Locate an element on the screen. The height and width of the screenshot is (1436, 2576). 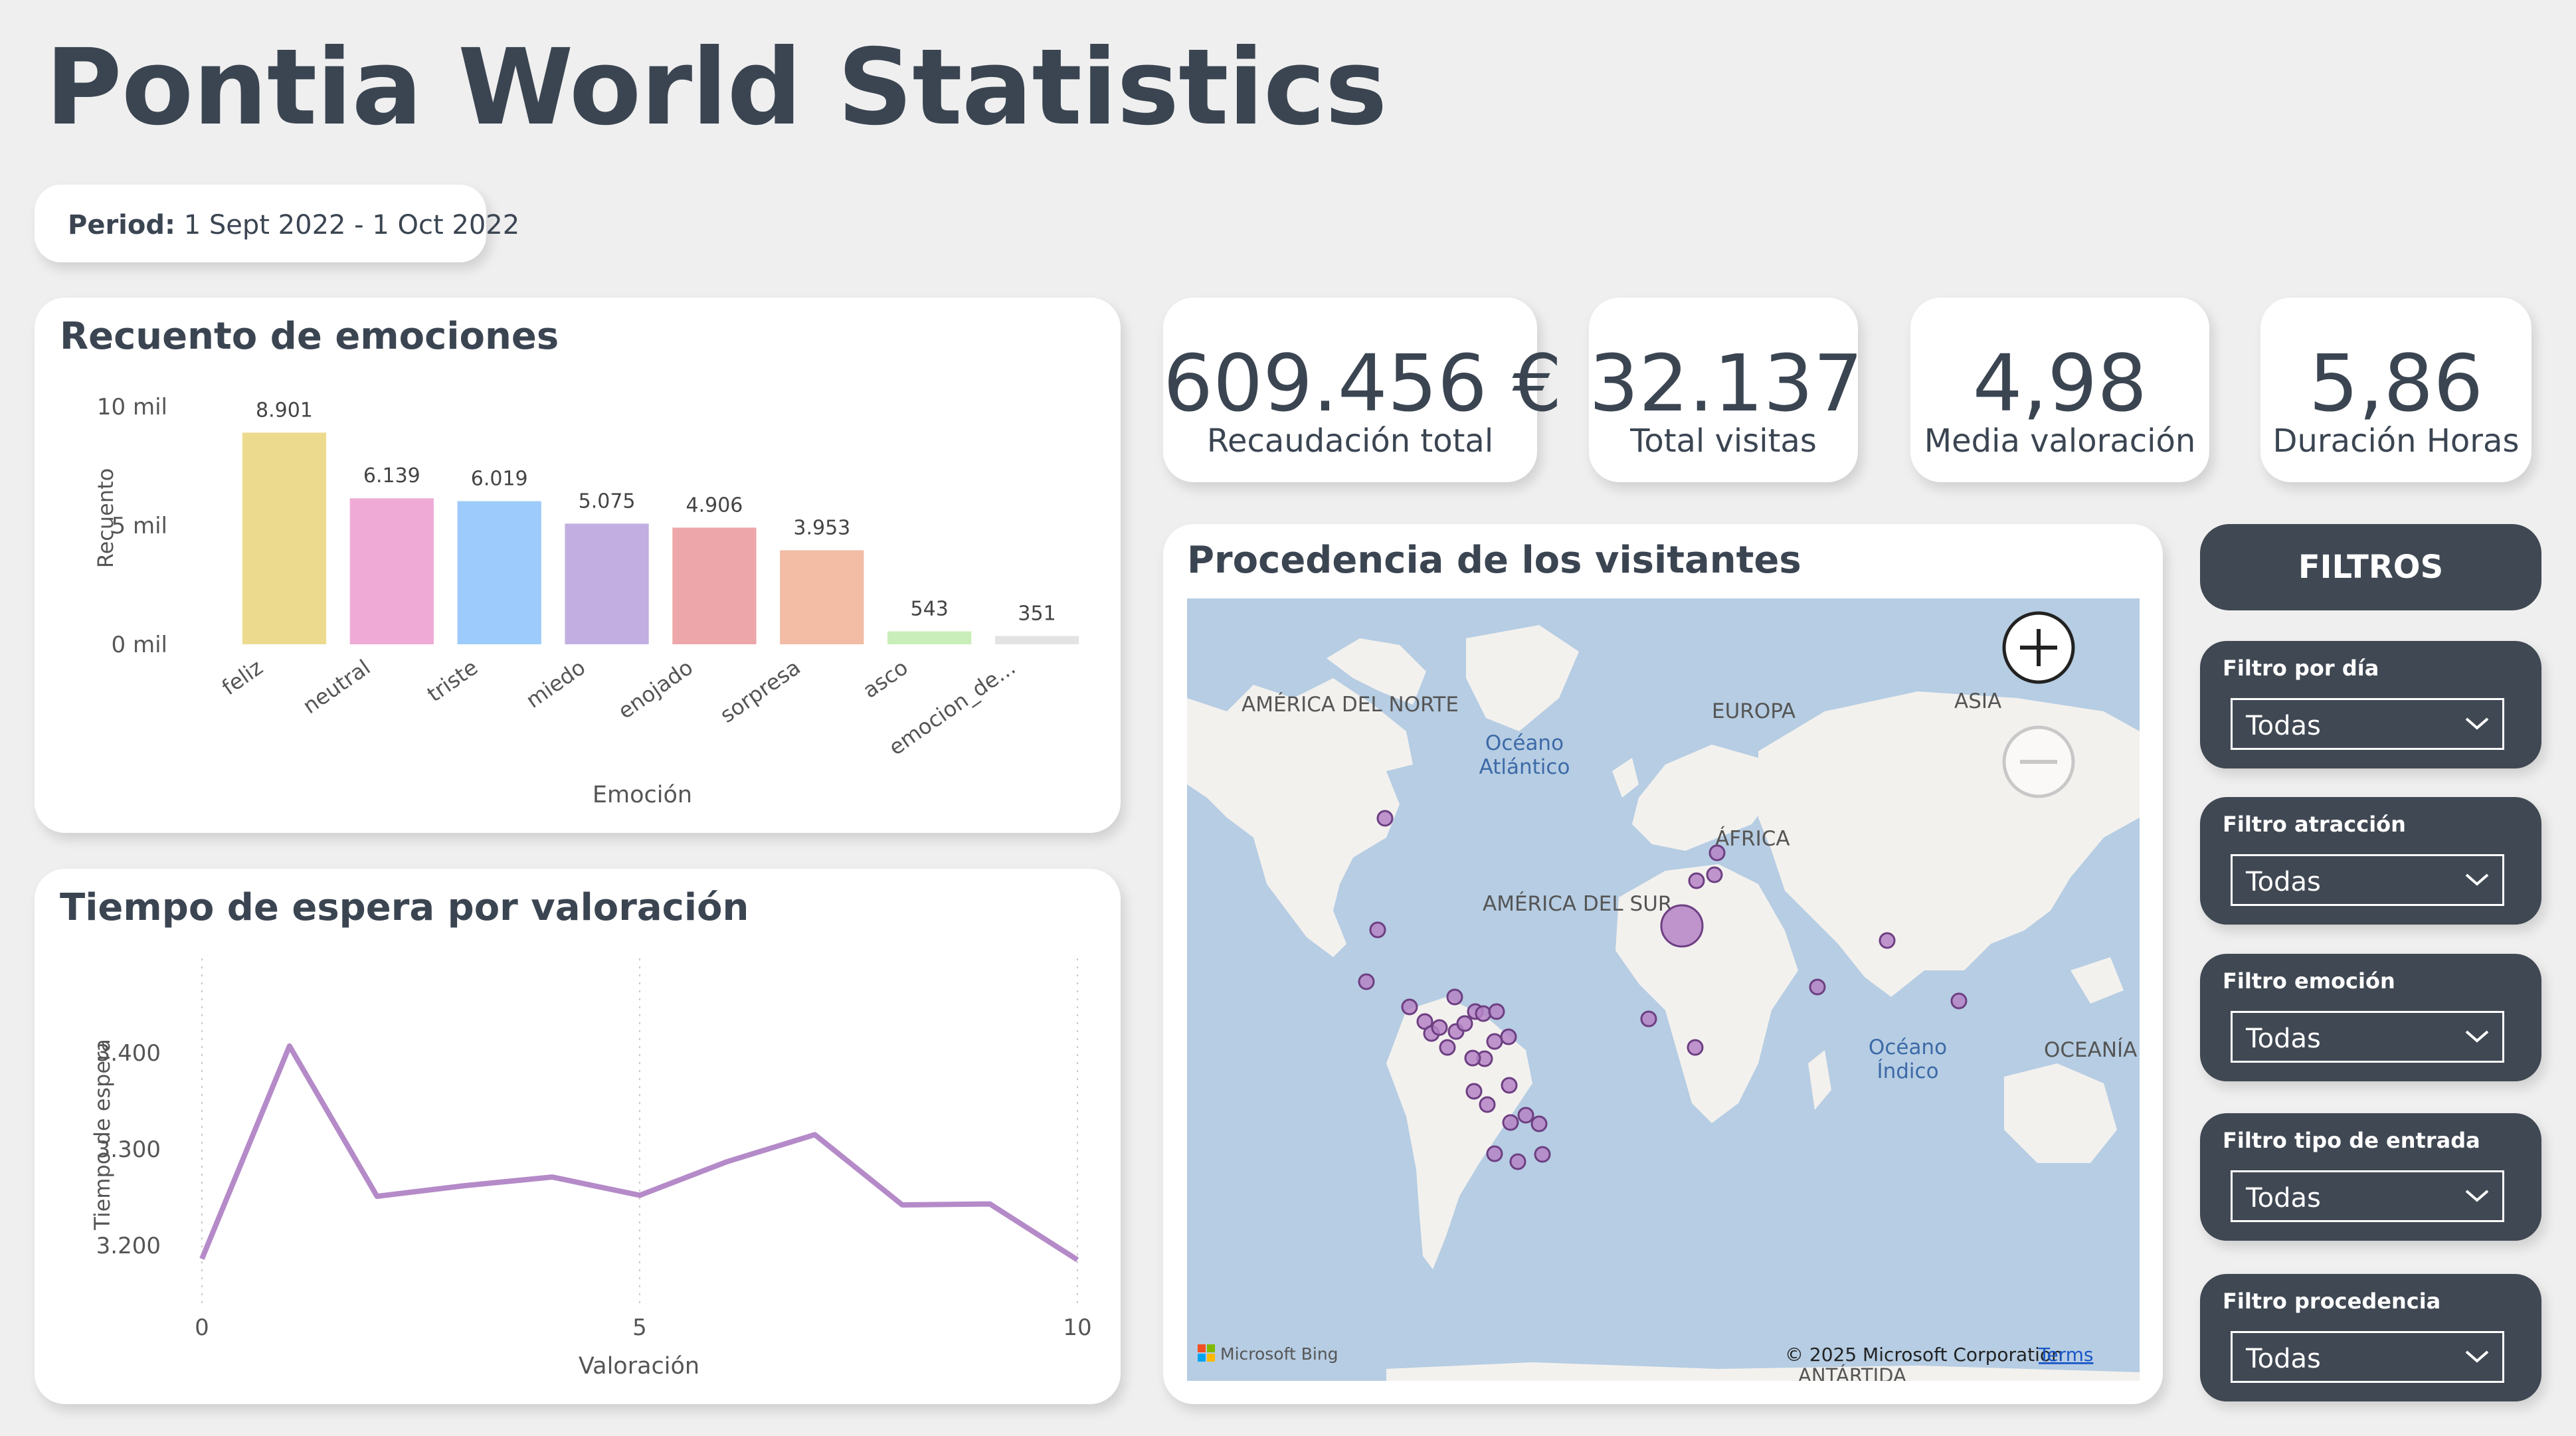
map-title: Procedencia de los visitantes is located at coordinates (1494, 560).